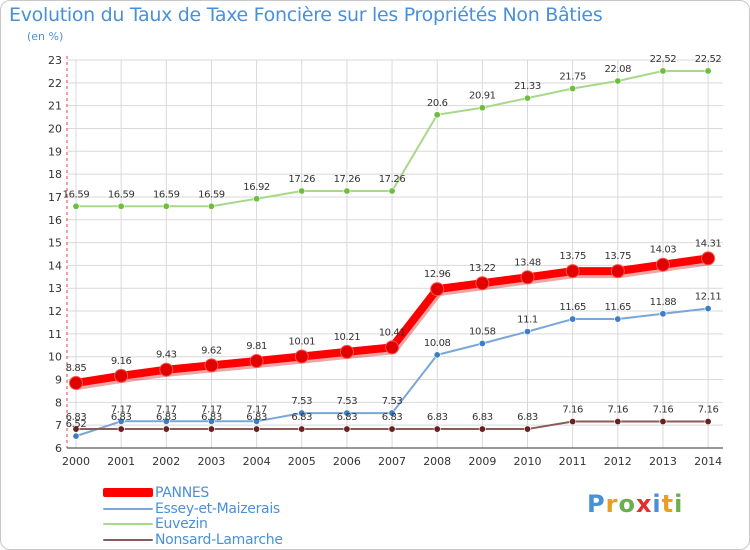  Describe the element at coordinates (708, 243) in the screenshot. I see `data-label-pannes: 14.31` at that location.